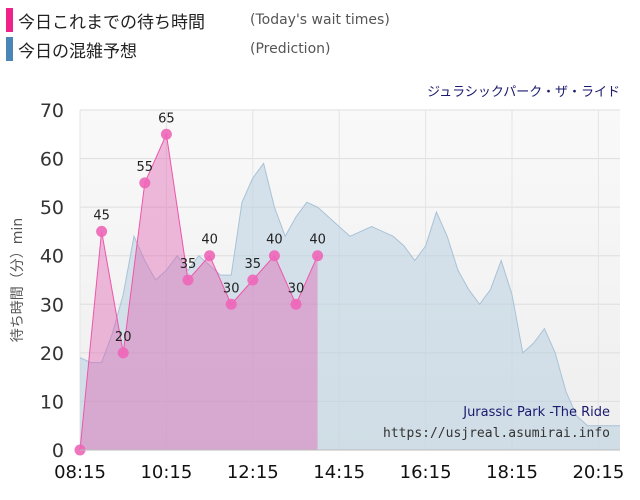  I want to click on chart-subtitle: Jurassic Park -The Ride, so click(536, 412).